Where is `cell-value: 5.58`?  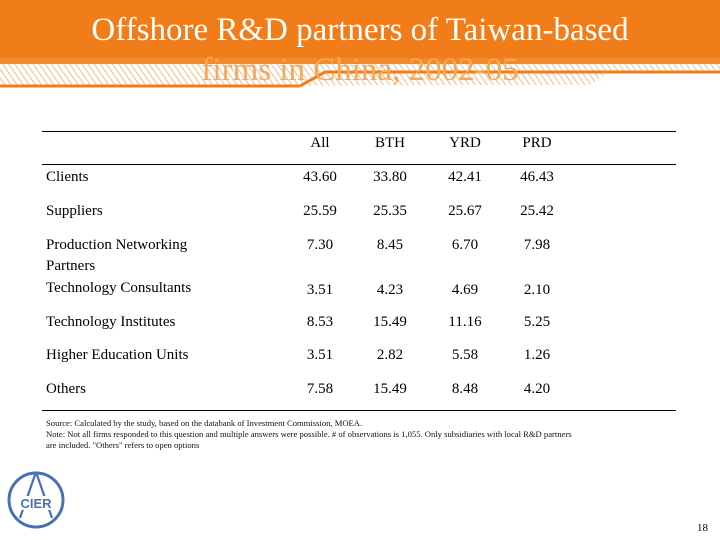
cell-value: 5.58 is located at coordinates (465, 355).